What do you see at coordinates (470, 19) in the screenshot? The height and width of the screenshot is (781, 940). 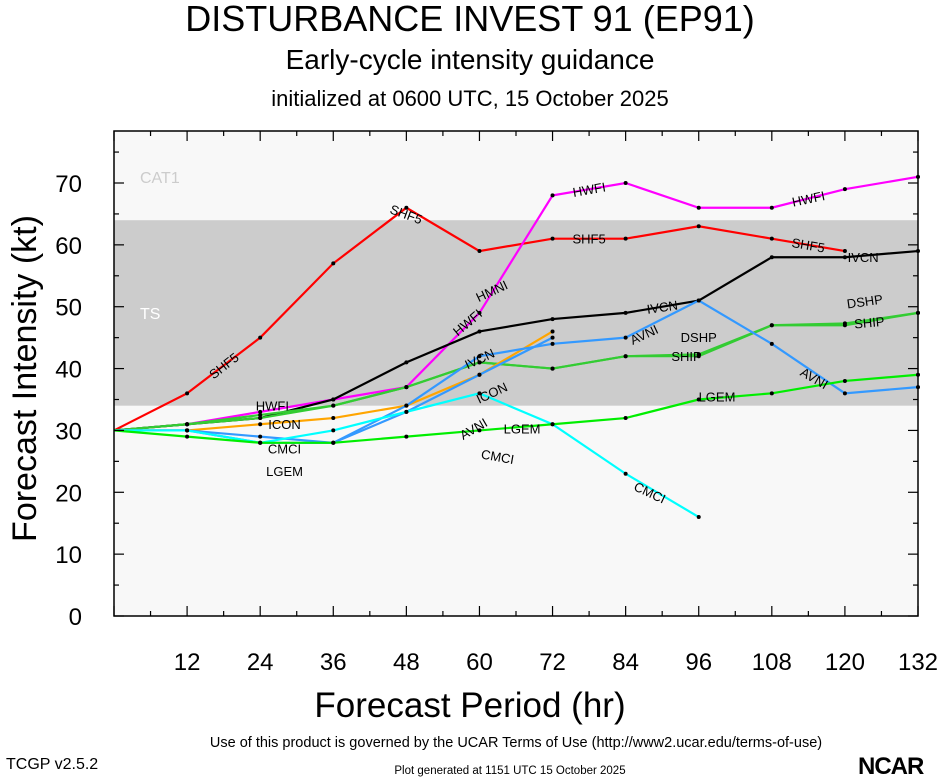 I see `chart-title: DISTURBANCE INVEST 91 (EP91)` at bounding box center [470, 19].